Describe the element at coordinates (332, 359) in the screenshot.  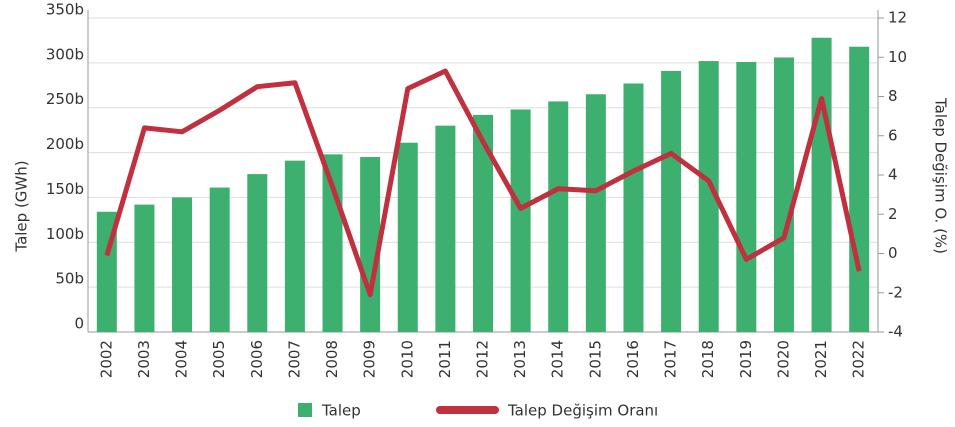
I see `x-tick-label: 2008` at that location.